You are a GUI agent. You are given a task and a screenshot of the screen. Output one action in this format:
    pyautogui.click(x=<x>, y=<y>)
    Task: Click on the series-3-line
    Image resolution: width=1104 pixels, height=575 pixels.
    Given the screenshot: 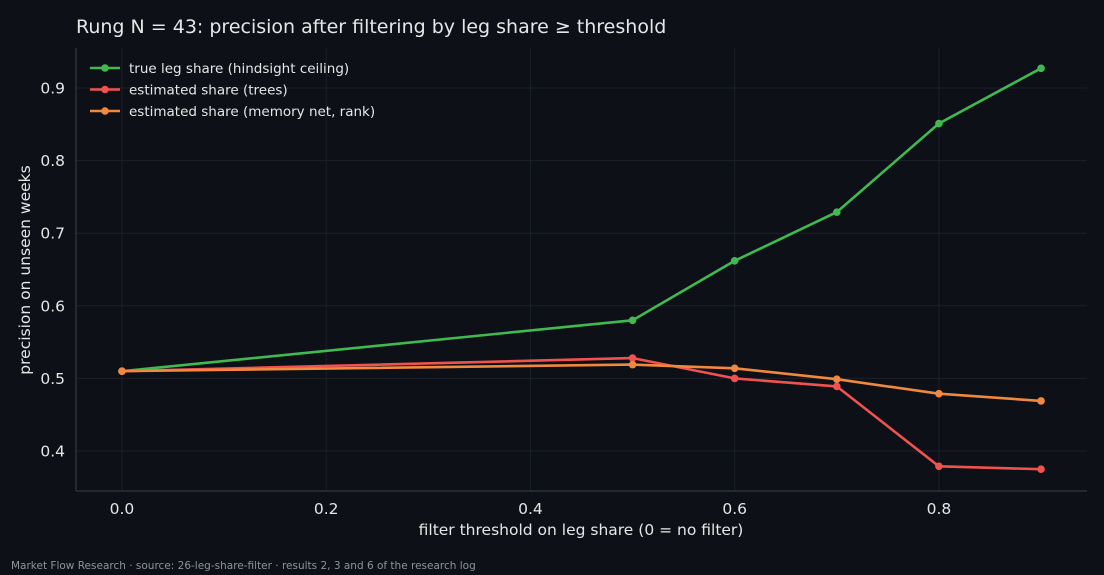 What is the action you would take?
    pyautogui.click(x=581, y=383)
    